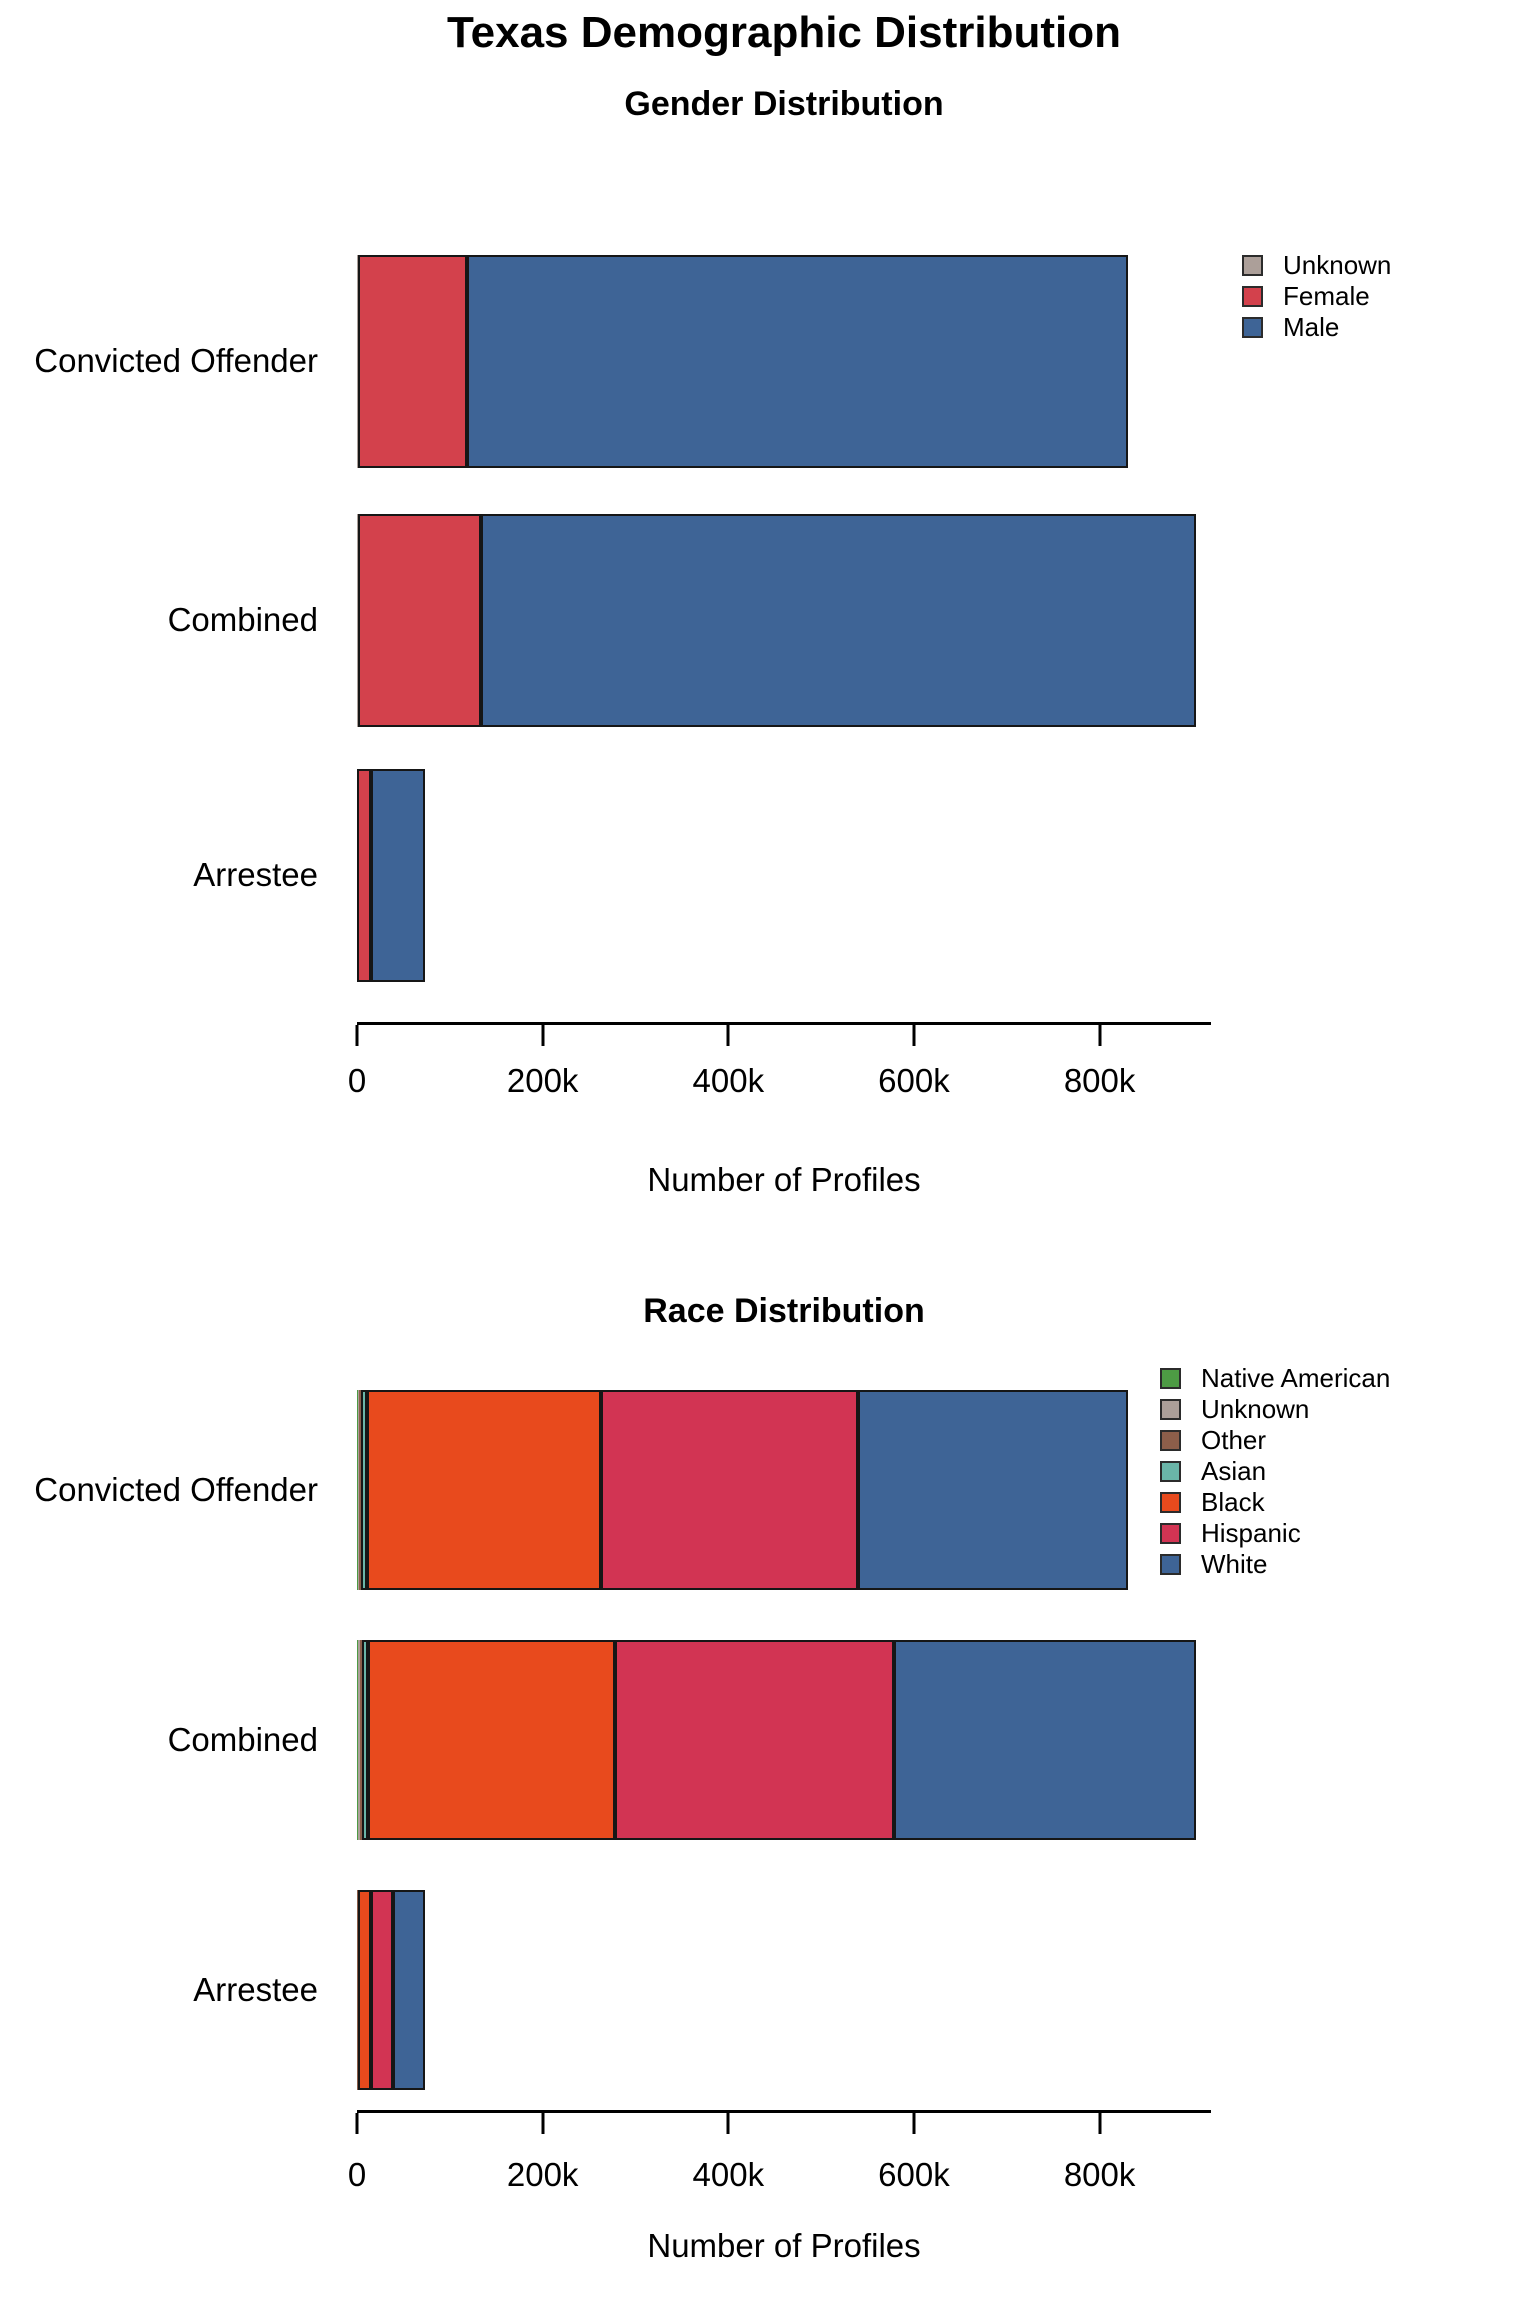  I want to click on legend-label-native-american: Native American, so click(1296, 1378).